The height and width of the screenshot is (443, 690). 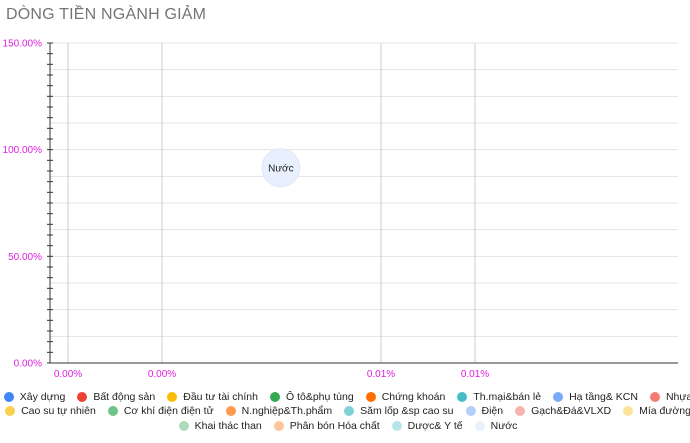 What do you see at coordinates (168, 411) in the screenshot?
I see `legend-label: Cơ khí điện điện tử` at bounding box center [168, 411].